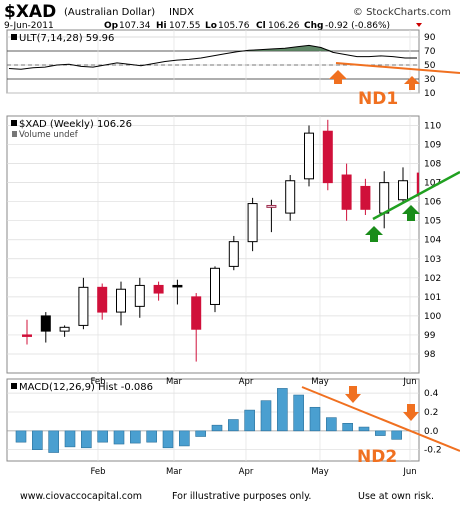 The image size is (460, 513). What do you see at coordinates (185, 26) in the screenshot?
I see `quote-high-value: 107.55` at bounding box center [185, 26].